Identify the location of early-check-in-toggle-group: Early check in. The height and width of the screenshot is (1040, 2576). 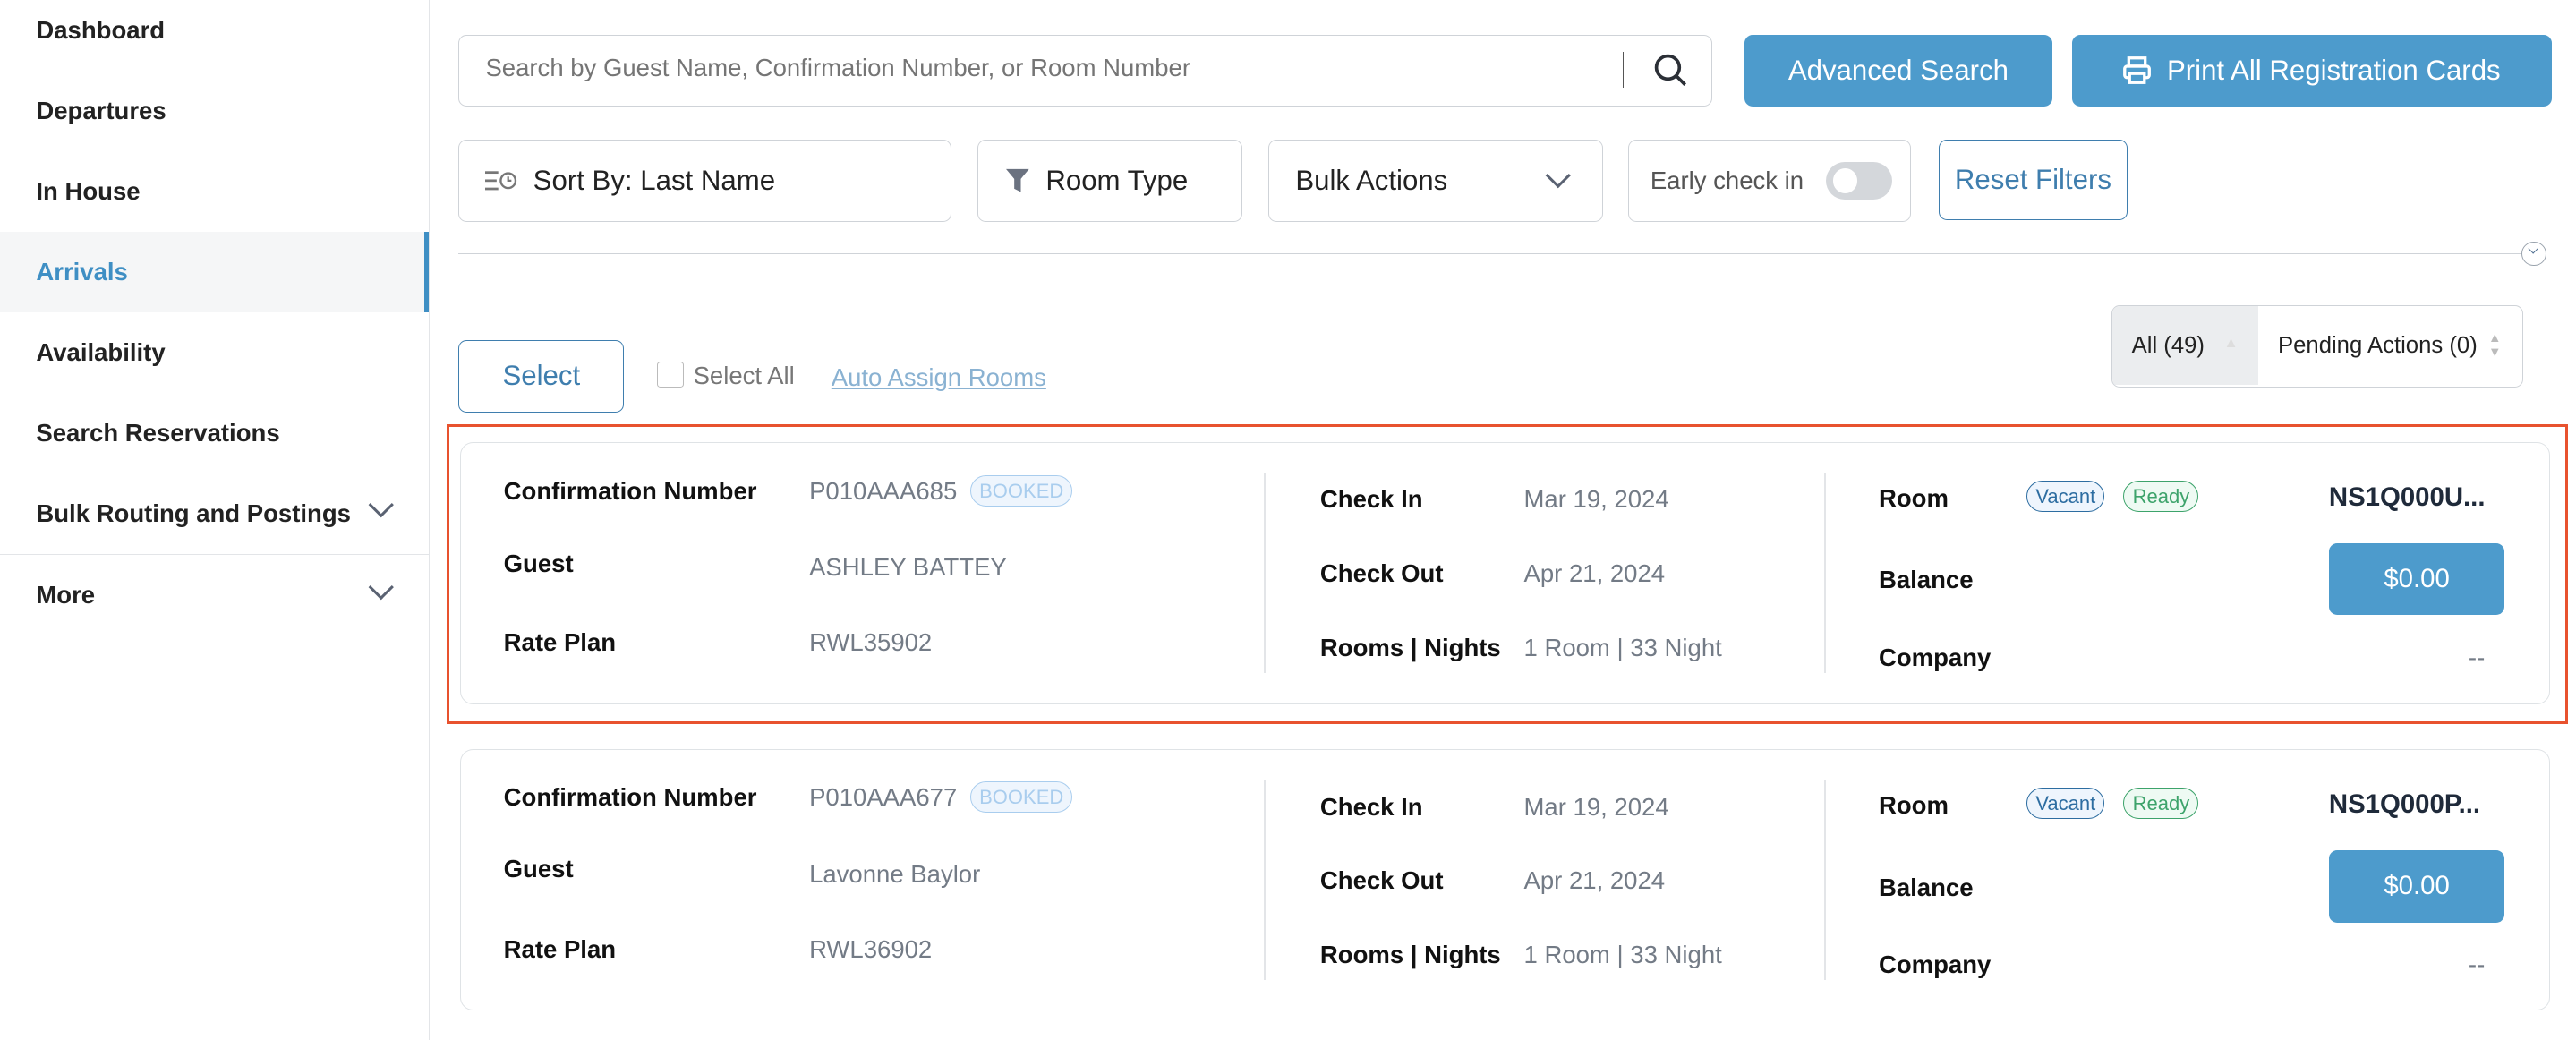
(1769, 181).